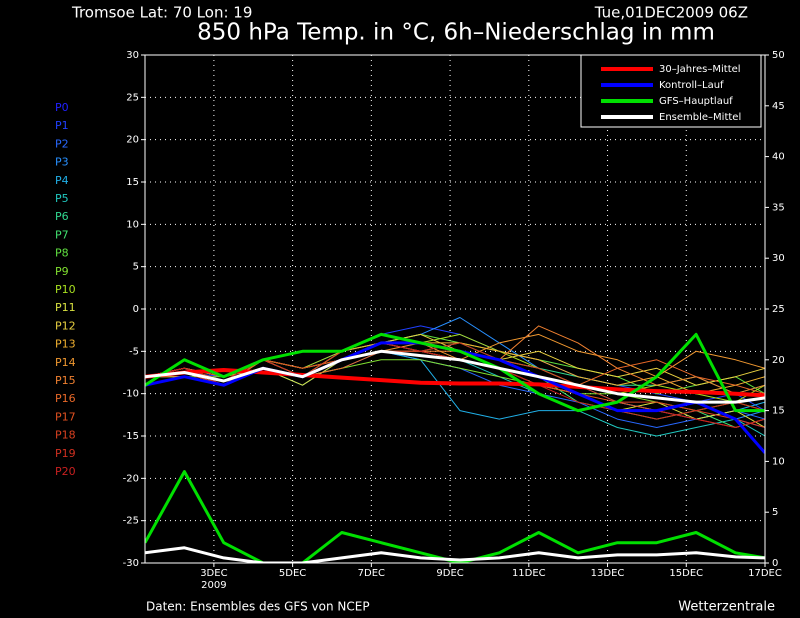  What do you see at coordinates (696, 101) in the screenshot?
I see `legend-label: GFS–Hauptlauf` at bounding box center [696, 101].